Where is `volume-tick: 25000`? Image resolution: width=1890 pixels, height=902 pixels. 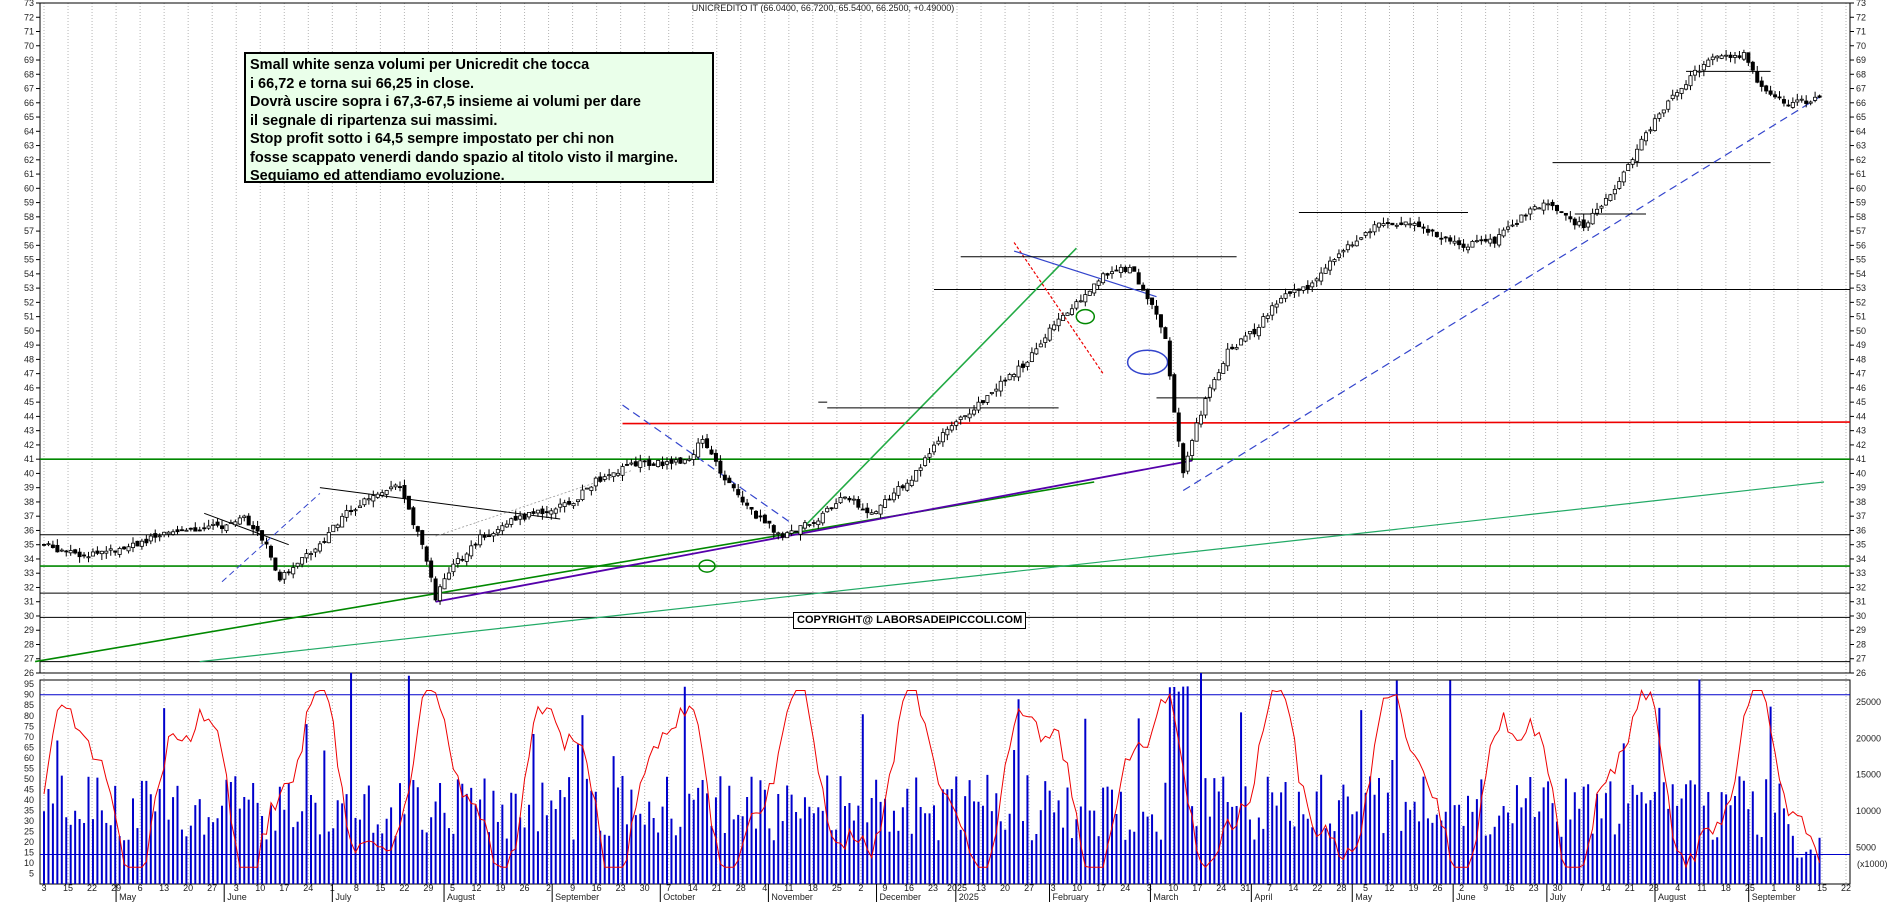
volume-tick: 25000 is located at coordinates (1868, 702).